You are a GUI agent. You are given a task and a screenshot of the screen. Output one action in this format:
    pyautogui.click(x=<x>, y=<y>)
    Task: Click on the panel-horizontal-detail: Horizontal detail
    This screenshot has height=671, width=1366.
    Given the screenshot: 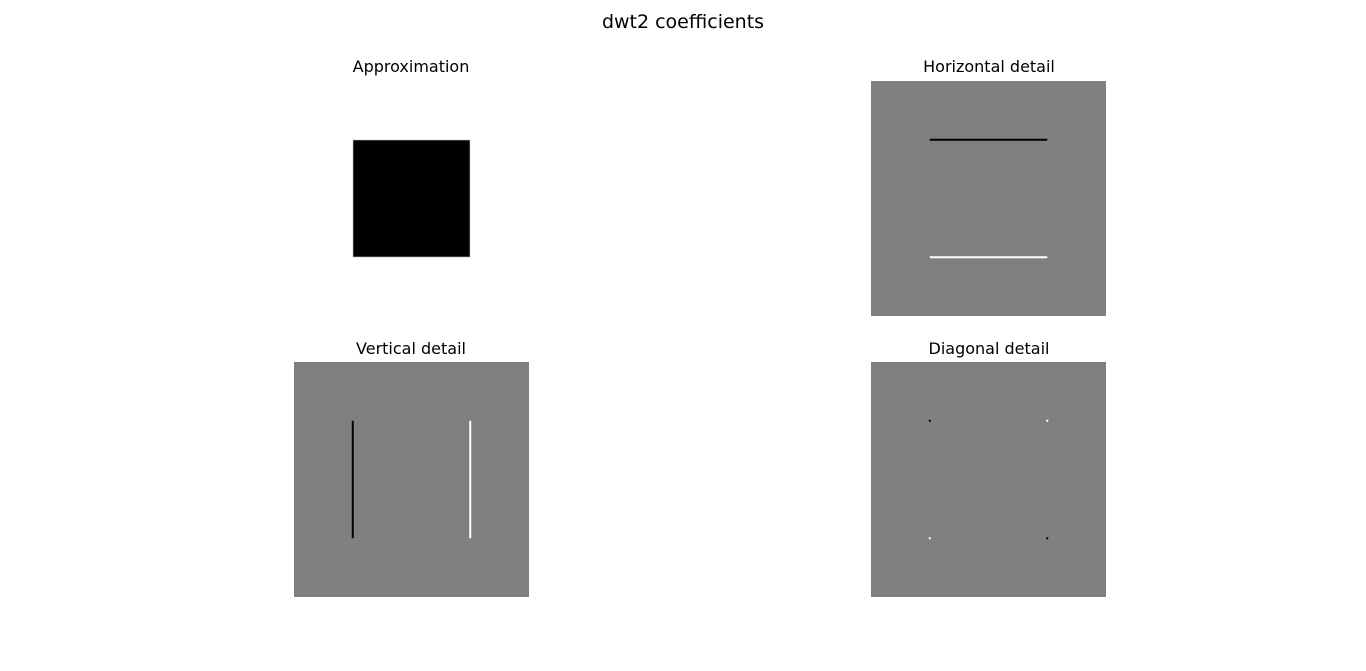 What is the action you would take?
    pyautogui.click(x=988, y=186)
    